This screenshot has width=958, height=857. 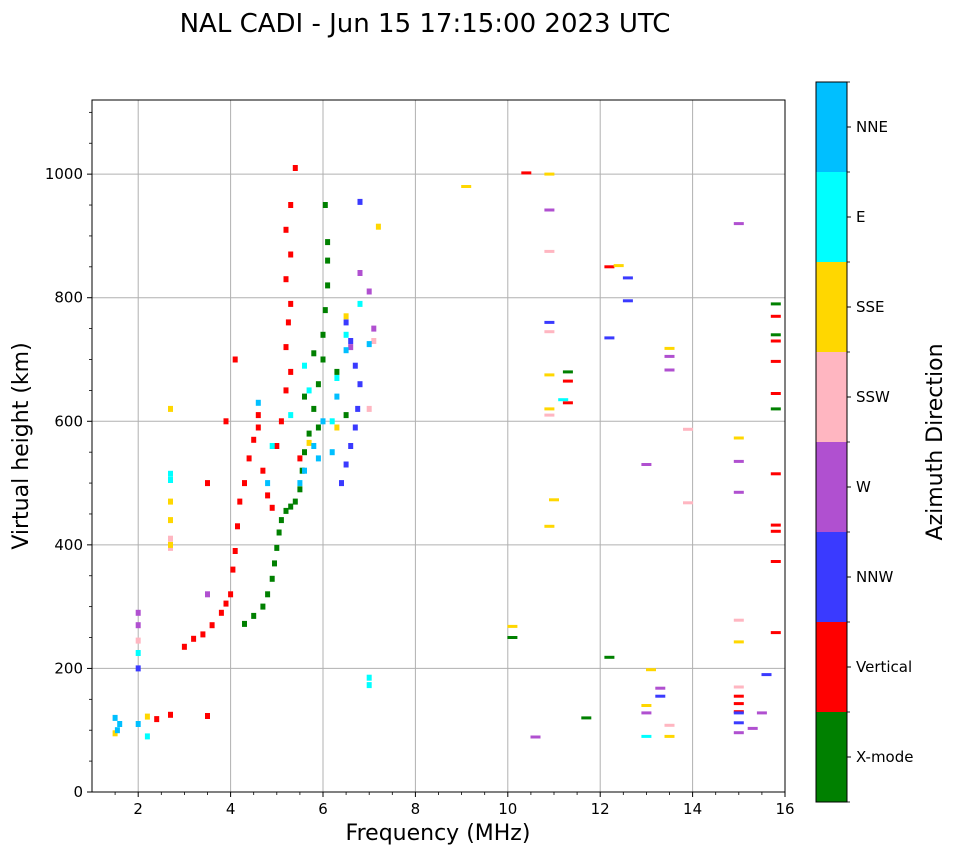 I want to click on colorbar-tick-label: W, so click(x=863, y=487).